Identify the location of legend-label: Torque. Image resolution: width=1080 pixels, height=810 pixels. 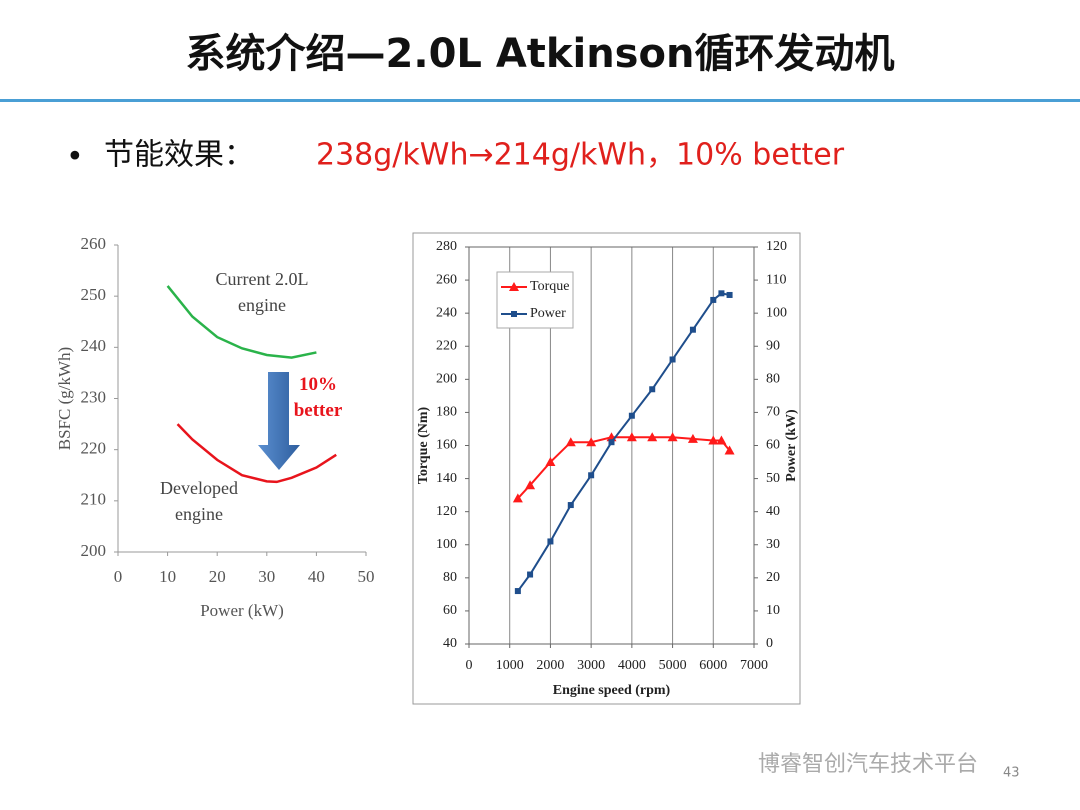
(549, 286).